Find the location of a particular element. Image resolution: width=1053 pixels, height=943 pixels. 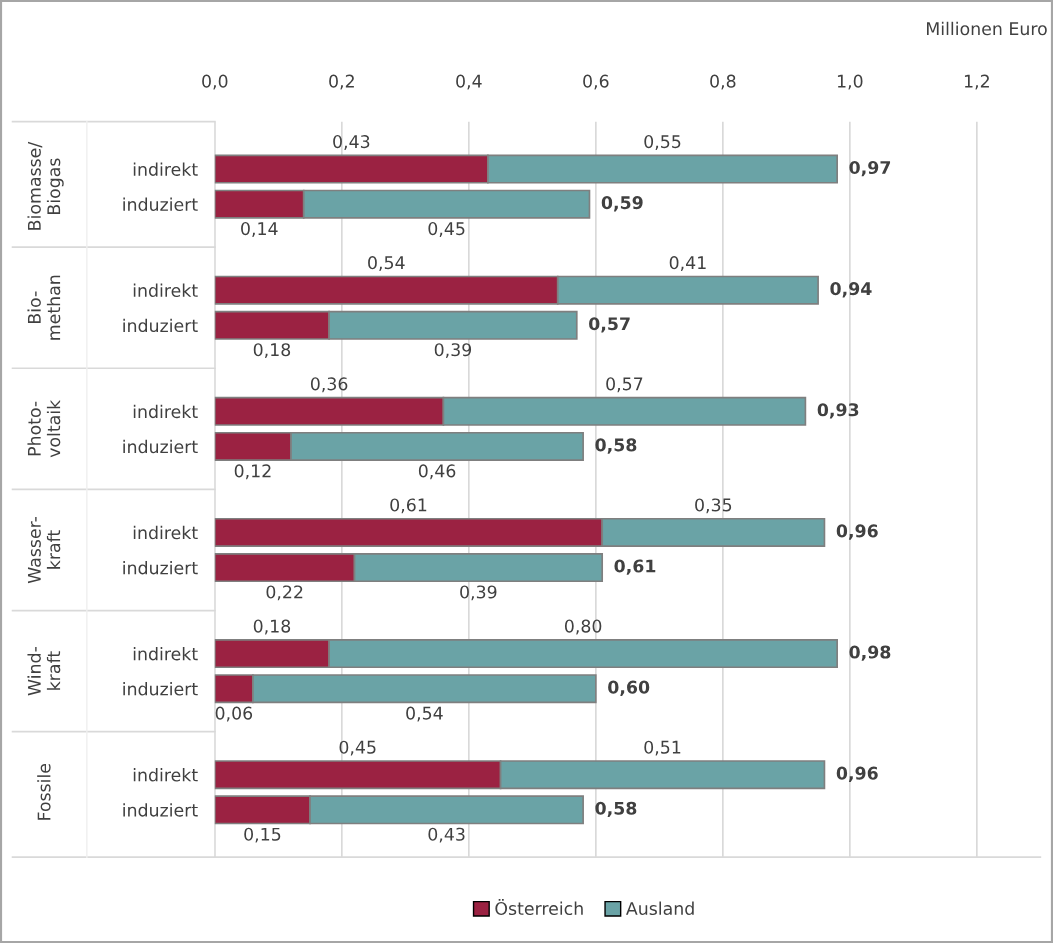

text: Fossile is located at coordinates (44, 791).